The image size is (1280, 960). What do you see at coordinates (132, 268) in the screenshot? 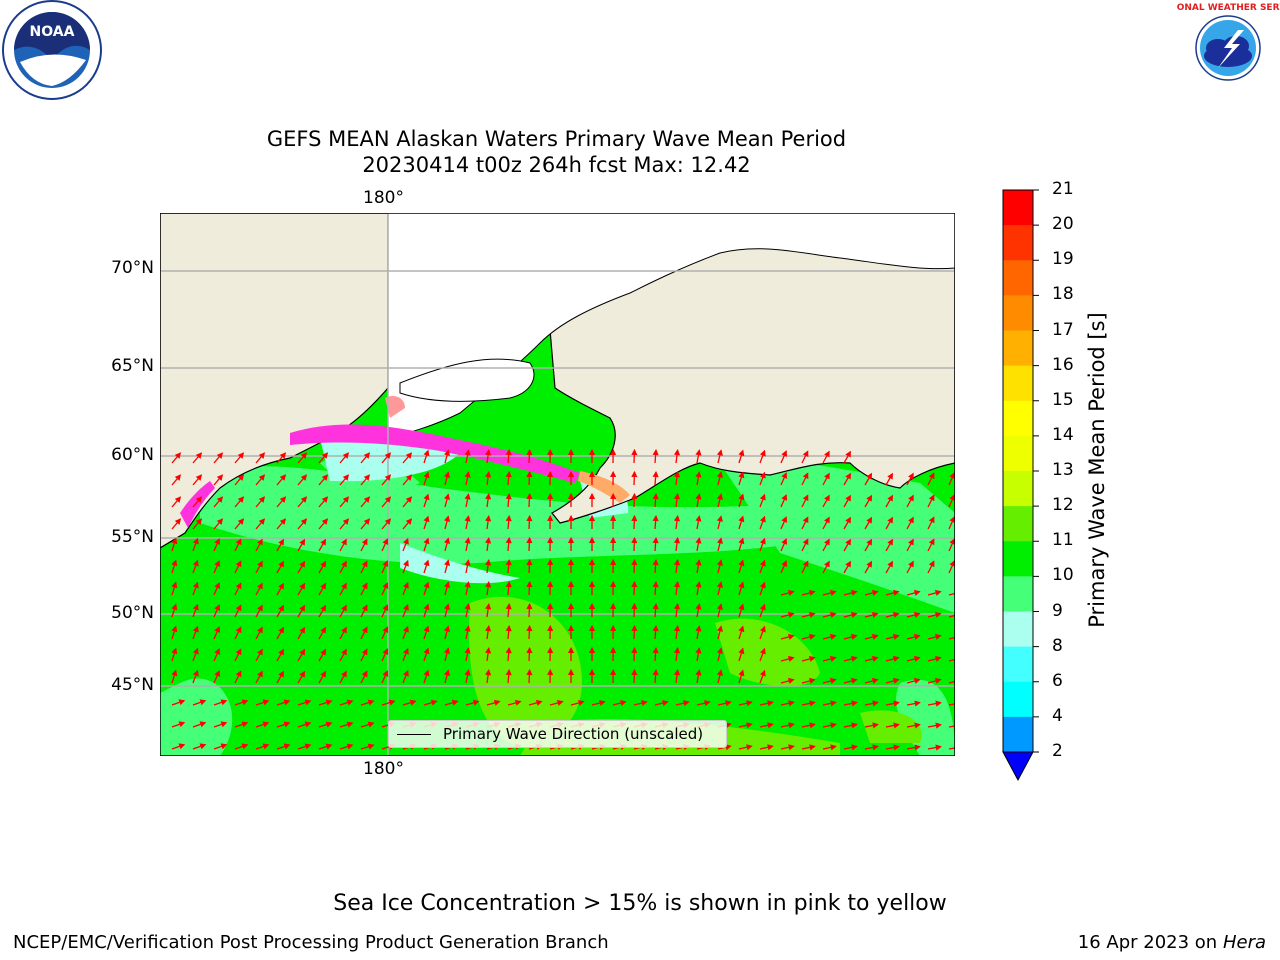
I see `lat-label-70: 70°N` at bounding box center [132, 268].